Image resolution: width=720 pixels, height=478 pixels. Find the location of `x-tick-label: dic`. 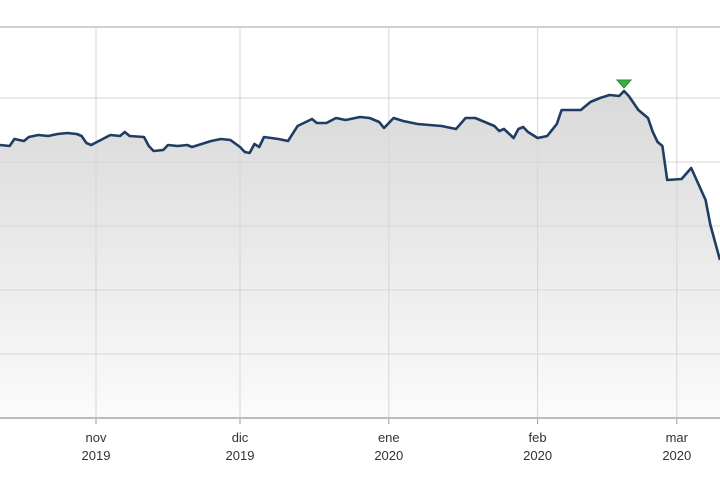

x-tick-label: dic is located at coordinates (240, 437).